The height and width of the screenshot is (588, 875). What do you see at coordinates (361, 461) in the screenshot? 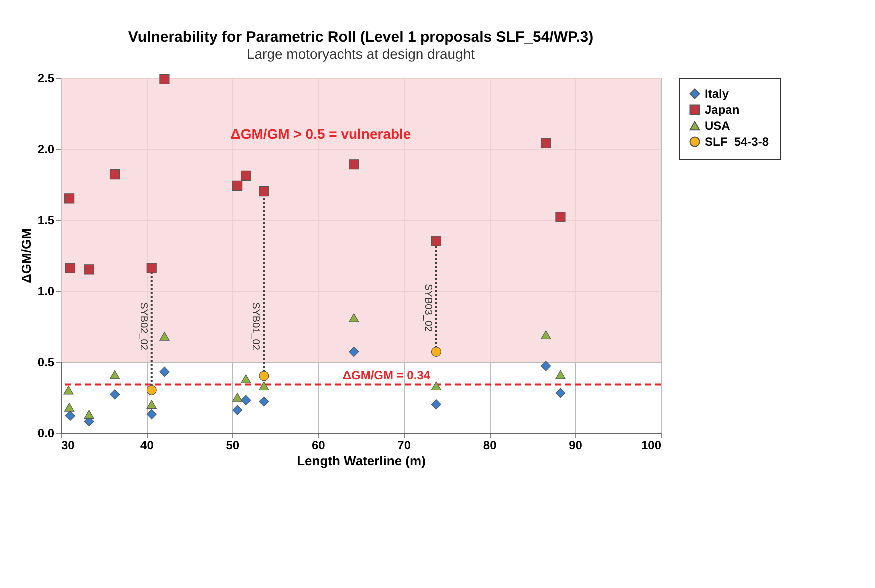
I see `x-axis-title: Length Waterline (m)` at bounding box center [361, 461].